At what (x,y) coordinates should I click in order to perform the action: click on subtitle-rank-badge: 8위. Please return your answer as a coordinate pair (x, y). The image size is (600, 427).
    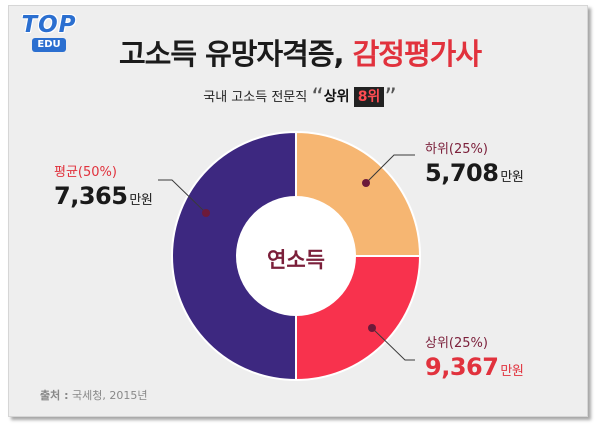
    Looking at the image, I should click on (369, 97).